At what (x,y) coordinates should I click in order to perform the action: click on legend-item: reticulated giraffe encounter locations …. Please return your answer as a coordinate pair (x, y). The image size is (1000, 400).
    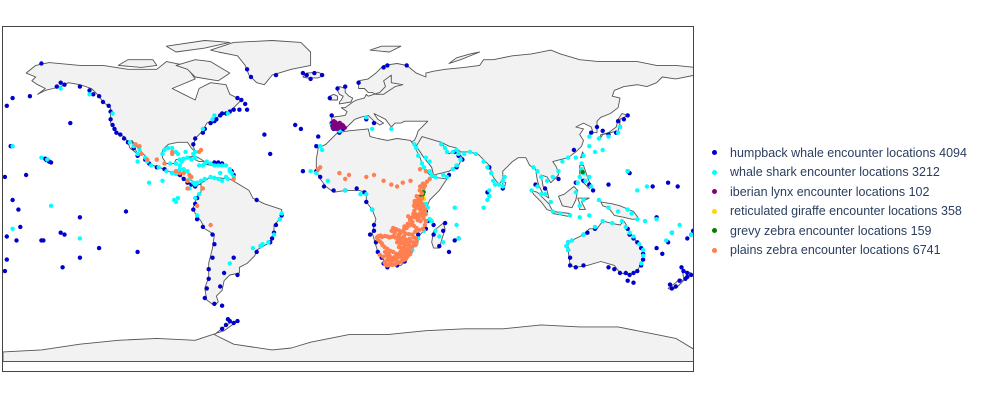
    Looking at the image, I should click on (837, 212).